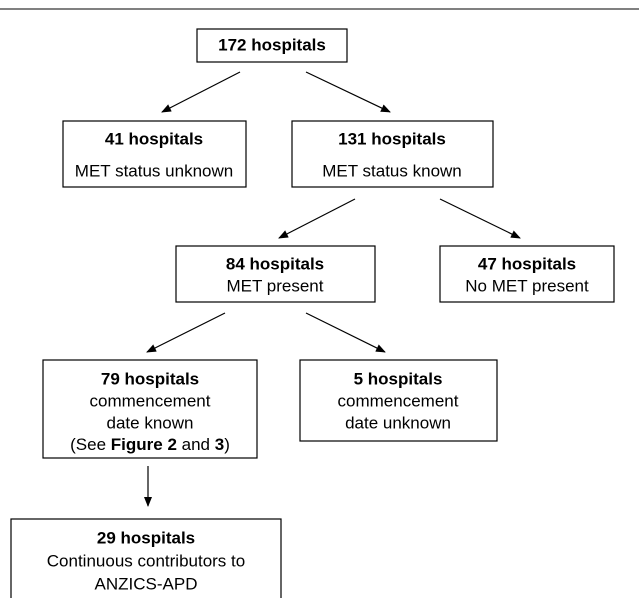  Describe the element at coordinates (150, 422) in the screenshot. I see `node-text: date known` at that location.